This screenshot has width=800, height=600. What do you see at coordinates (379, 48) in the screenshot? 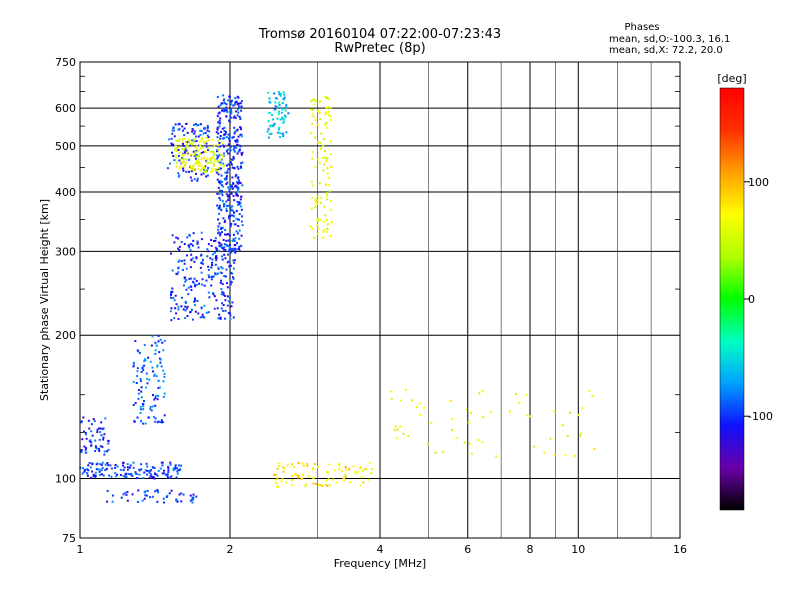
I see `chart-subtitle: RwPretec (8p)` at bounding box center [379, 48].